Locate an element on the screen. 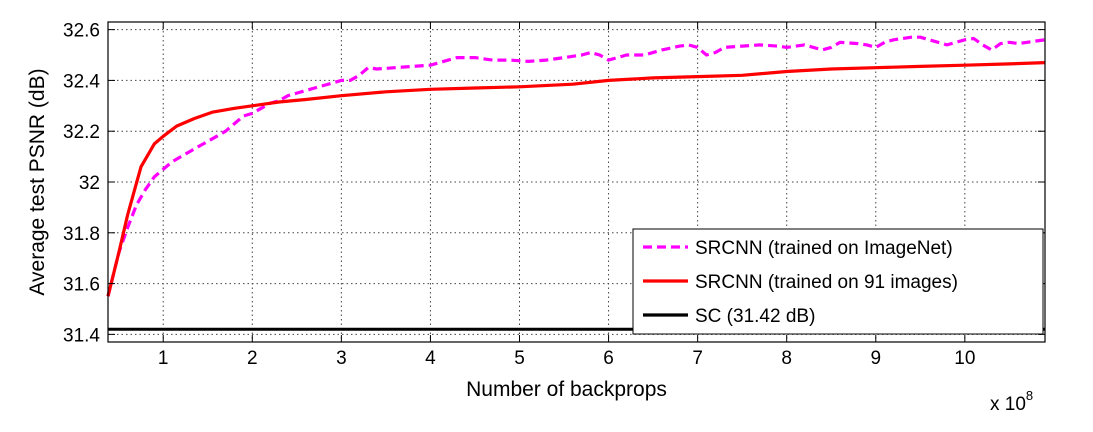 This screenshot has height=432, width=1093. legend-label-1: SRCNN (trained on ImageNet) is located at coordinates (824, 248).